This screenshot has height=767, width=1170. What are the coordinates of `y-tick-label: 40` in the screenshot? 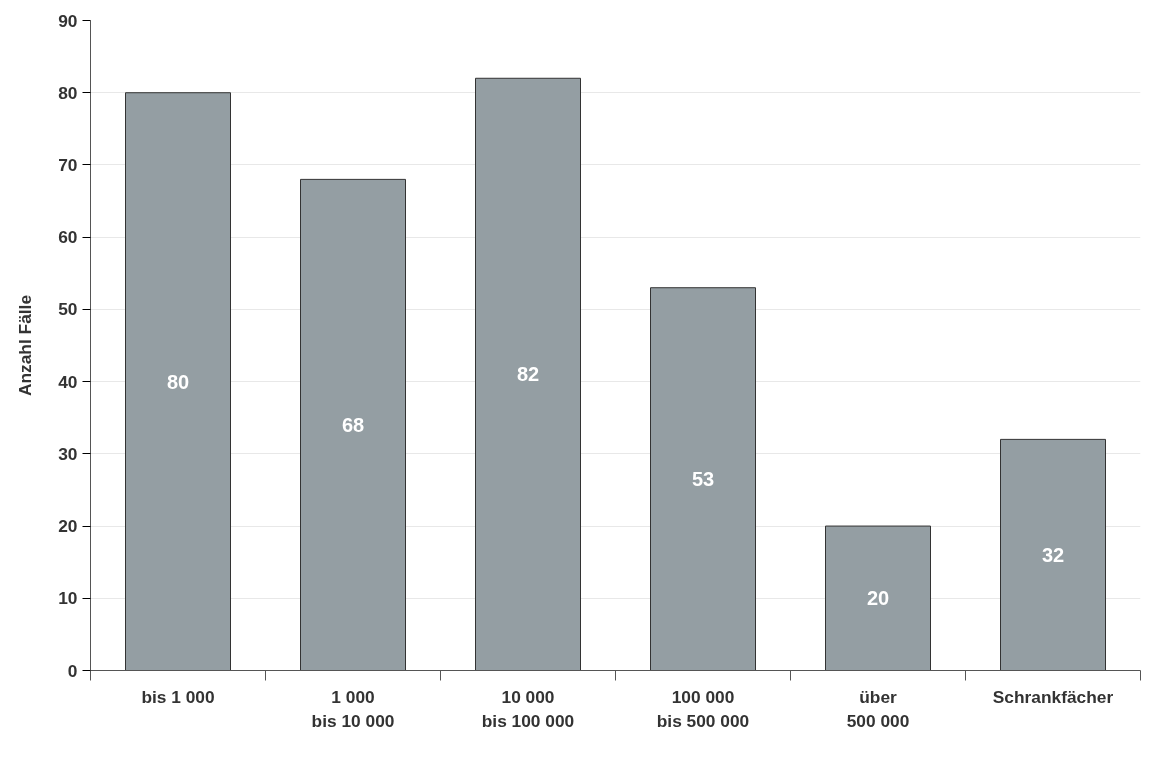 It's located at (68, 381).